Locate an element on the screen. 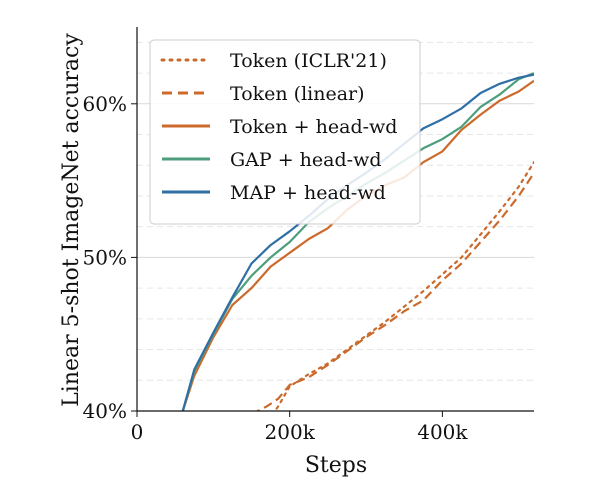 Image resolution: width=603 pixels, height=487 pixels. y-axis-title: Linear 5-shot ImageNet accuracy is located at coordinates (71, 220).